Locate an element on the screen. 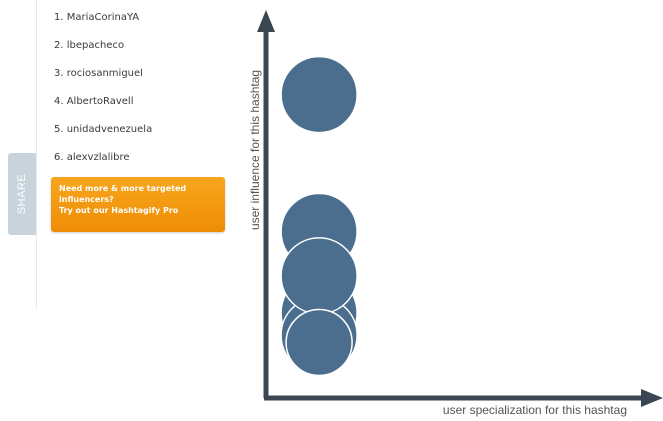 The image size is (663, 421). promo-line-1: Need more & more targeted is located at coordinates (123, 188).